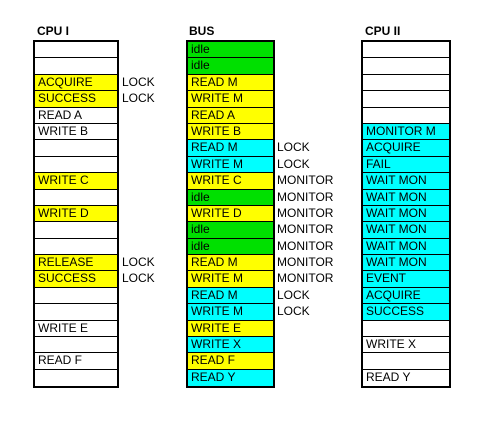 The height and width of the screenshot is (430, 487). I want to click on bus-cell: WRITE X, so click(230, 345).